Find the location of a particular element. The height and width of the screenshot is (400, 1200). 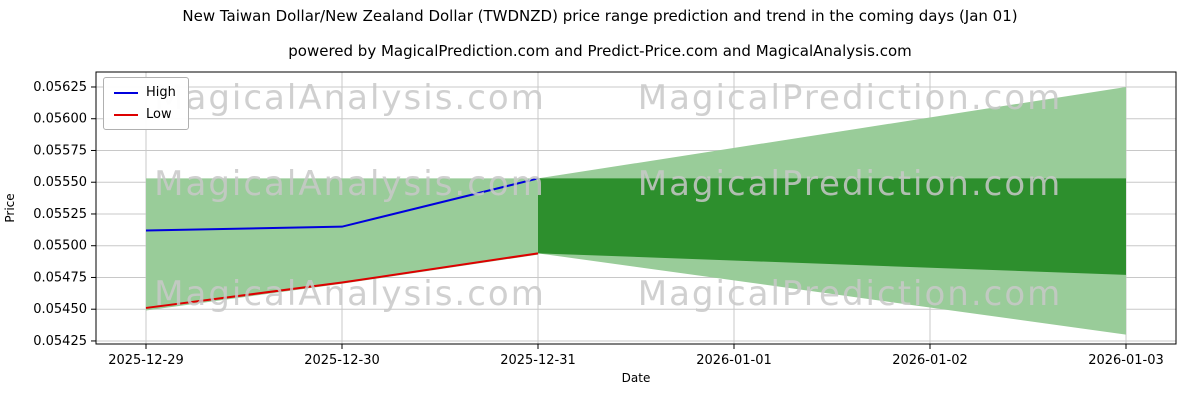

band-history-range is located at coordinates (342, 244).